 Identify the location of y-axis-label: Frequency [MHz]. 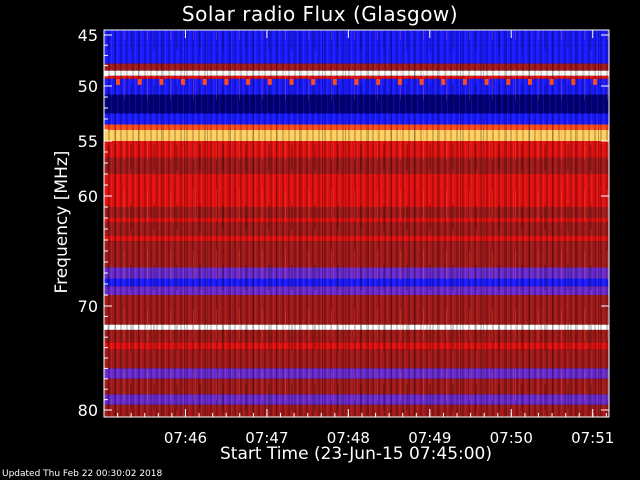
(62, 222).